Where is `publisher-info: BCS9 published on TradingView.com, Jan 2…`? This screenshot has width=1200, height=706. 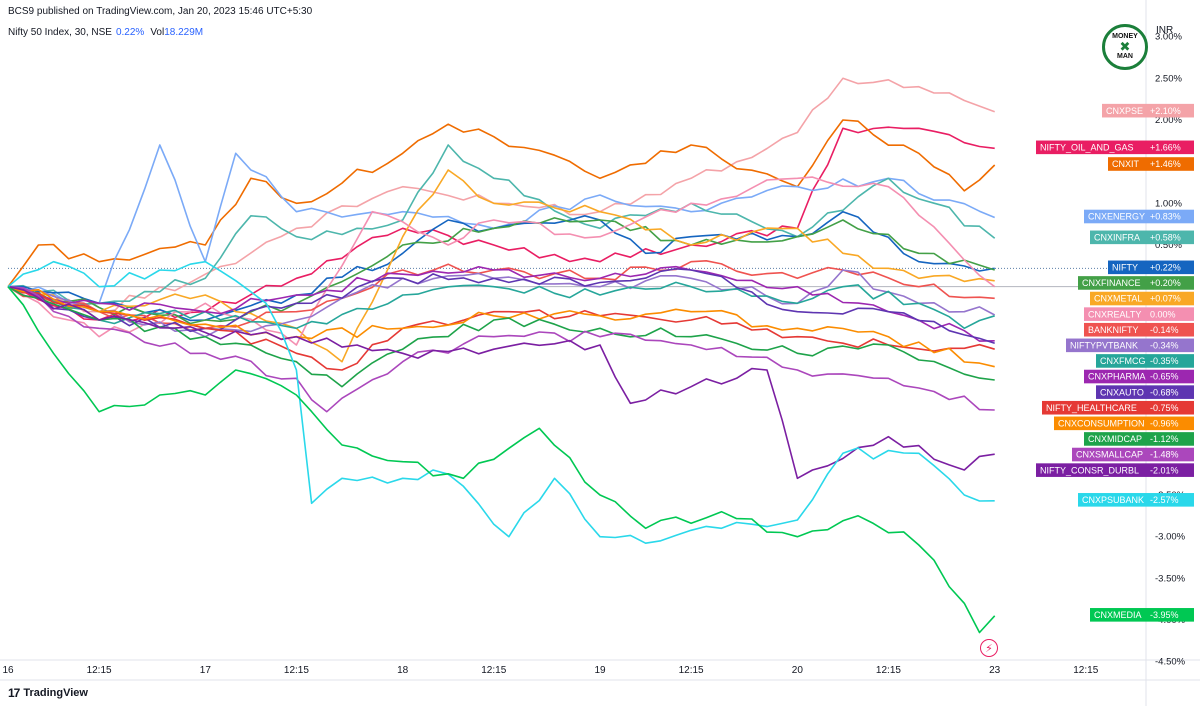
publisher-info: BCS9 published on TradingView.com, Jan 2… is located at coordinates (160, 11).